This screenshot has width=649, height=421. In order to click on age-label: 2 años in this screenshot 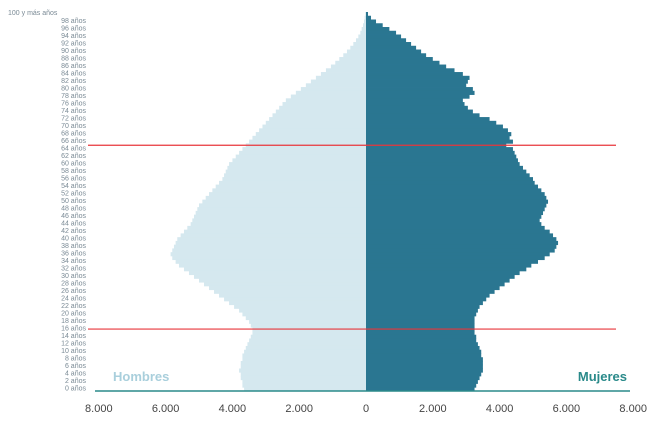, I will do `click(76, 381)`.